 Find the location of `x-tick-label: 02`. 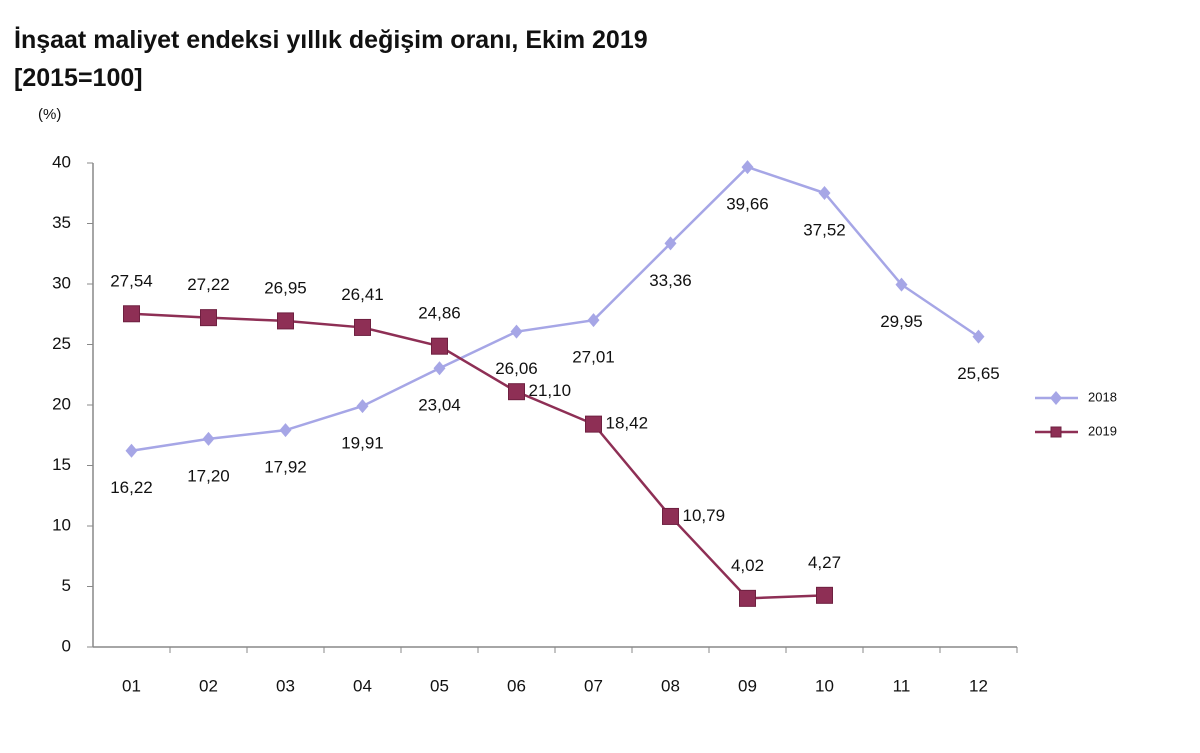

x-tick-label: 02 is located at coordinates (208, 685).